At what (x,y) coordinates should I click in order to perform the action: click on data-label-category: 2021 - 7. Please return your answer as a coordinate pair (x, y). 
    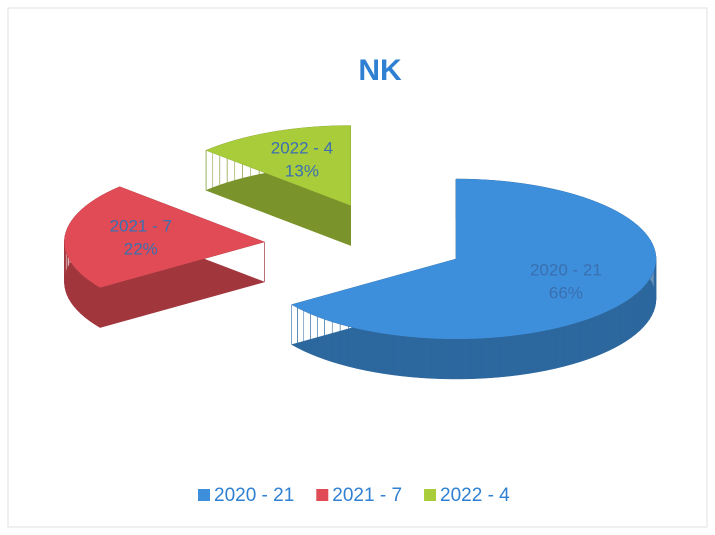
    Looking at the image, I should click on (141, 226).